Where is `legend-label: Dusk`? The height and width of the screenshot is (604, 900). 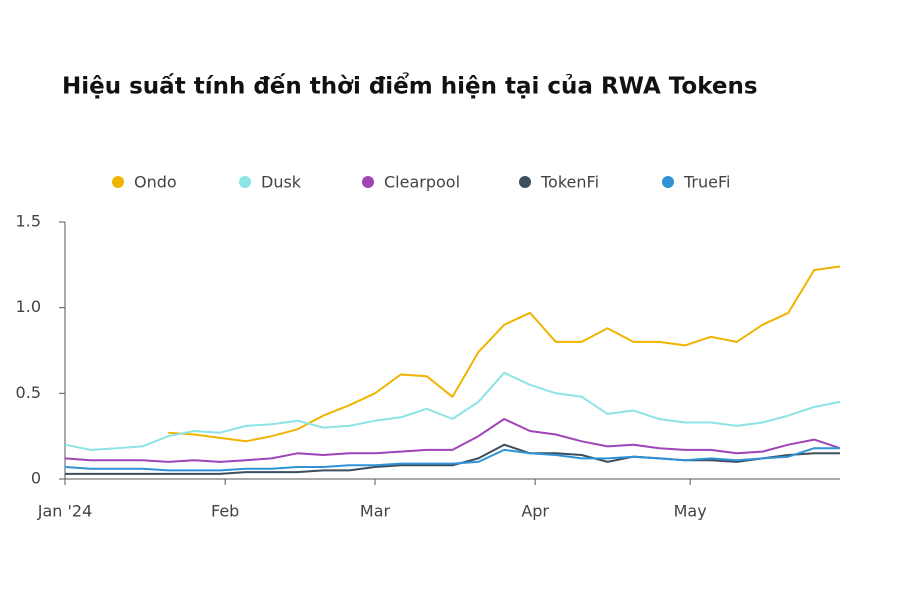 legend-label: Dusk is located at coordinates (281, 182).